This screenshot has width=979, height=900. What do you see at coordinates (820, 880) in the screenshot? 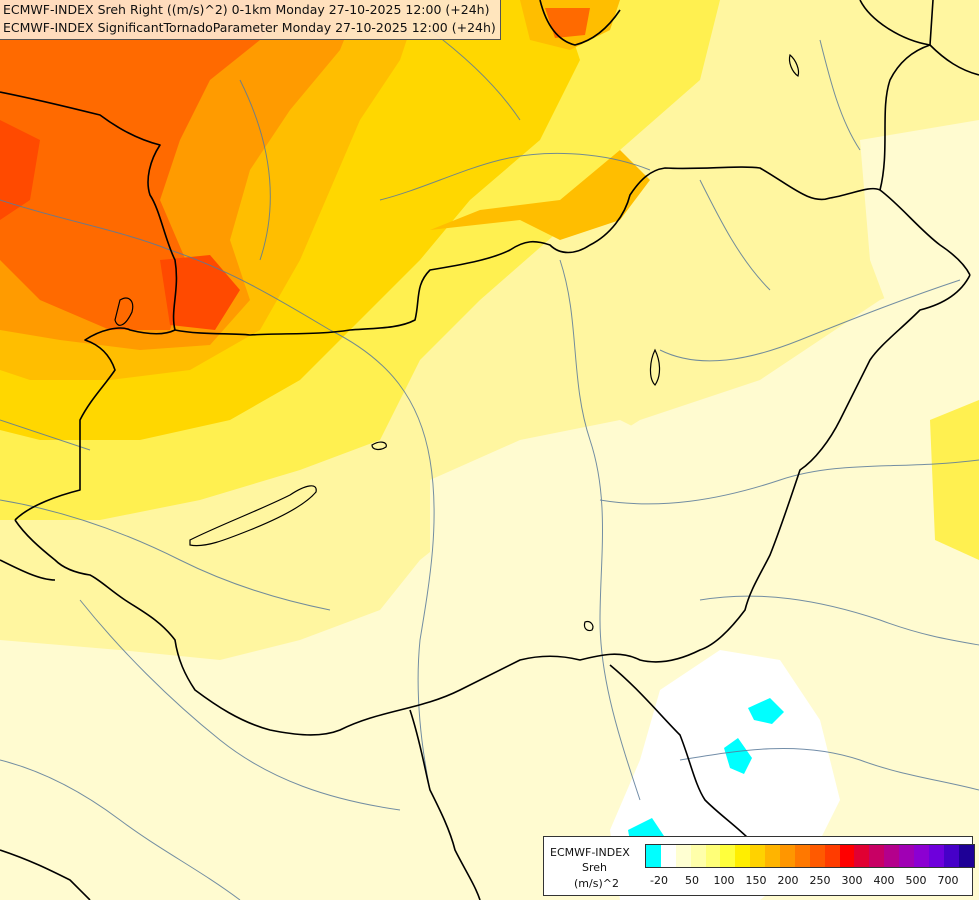
I see `legend-tick-label: 250` at bounding box center [820, 880].